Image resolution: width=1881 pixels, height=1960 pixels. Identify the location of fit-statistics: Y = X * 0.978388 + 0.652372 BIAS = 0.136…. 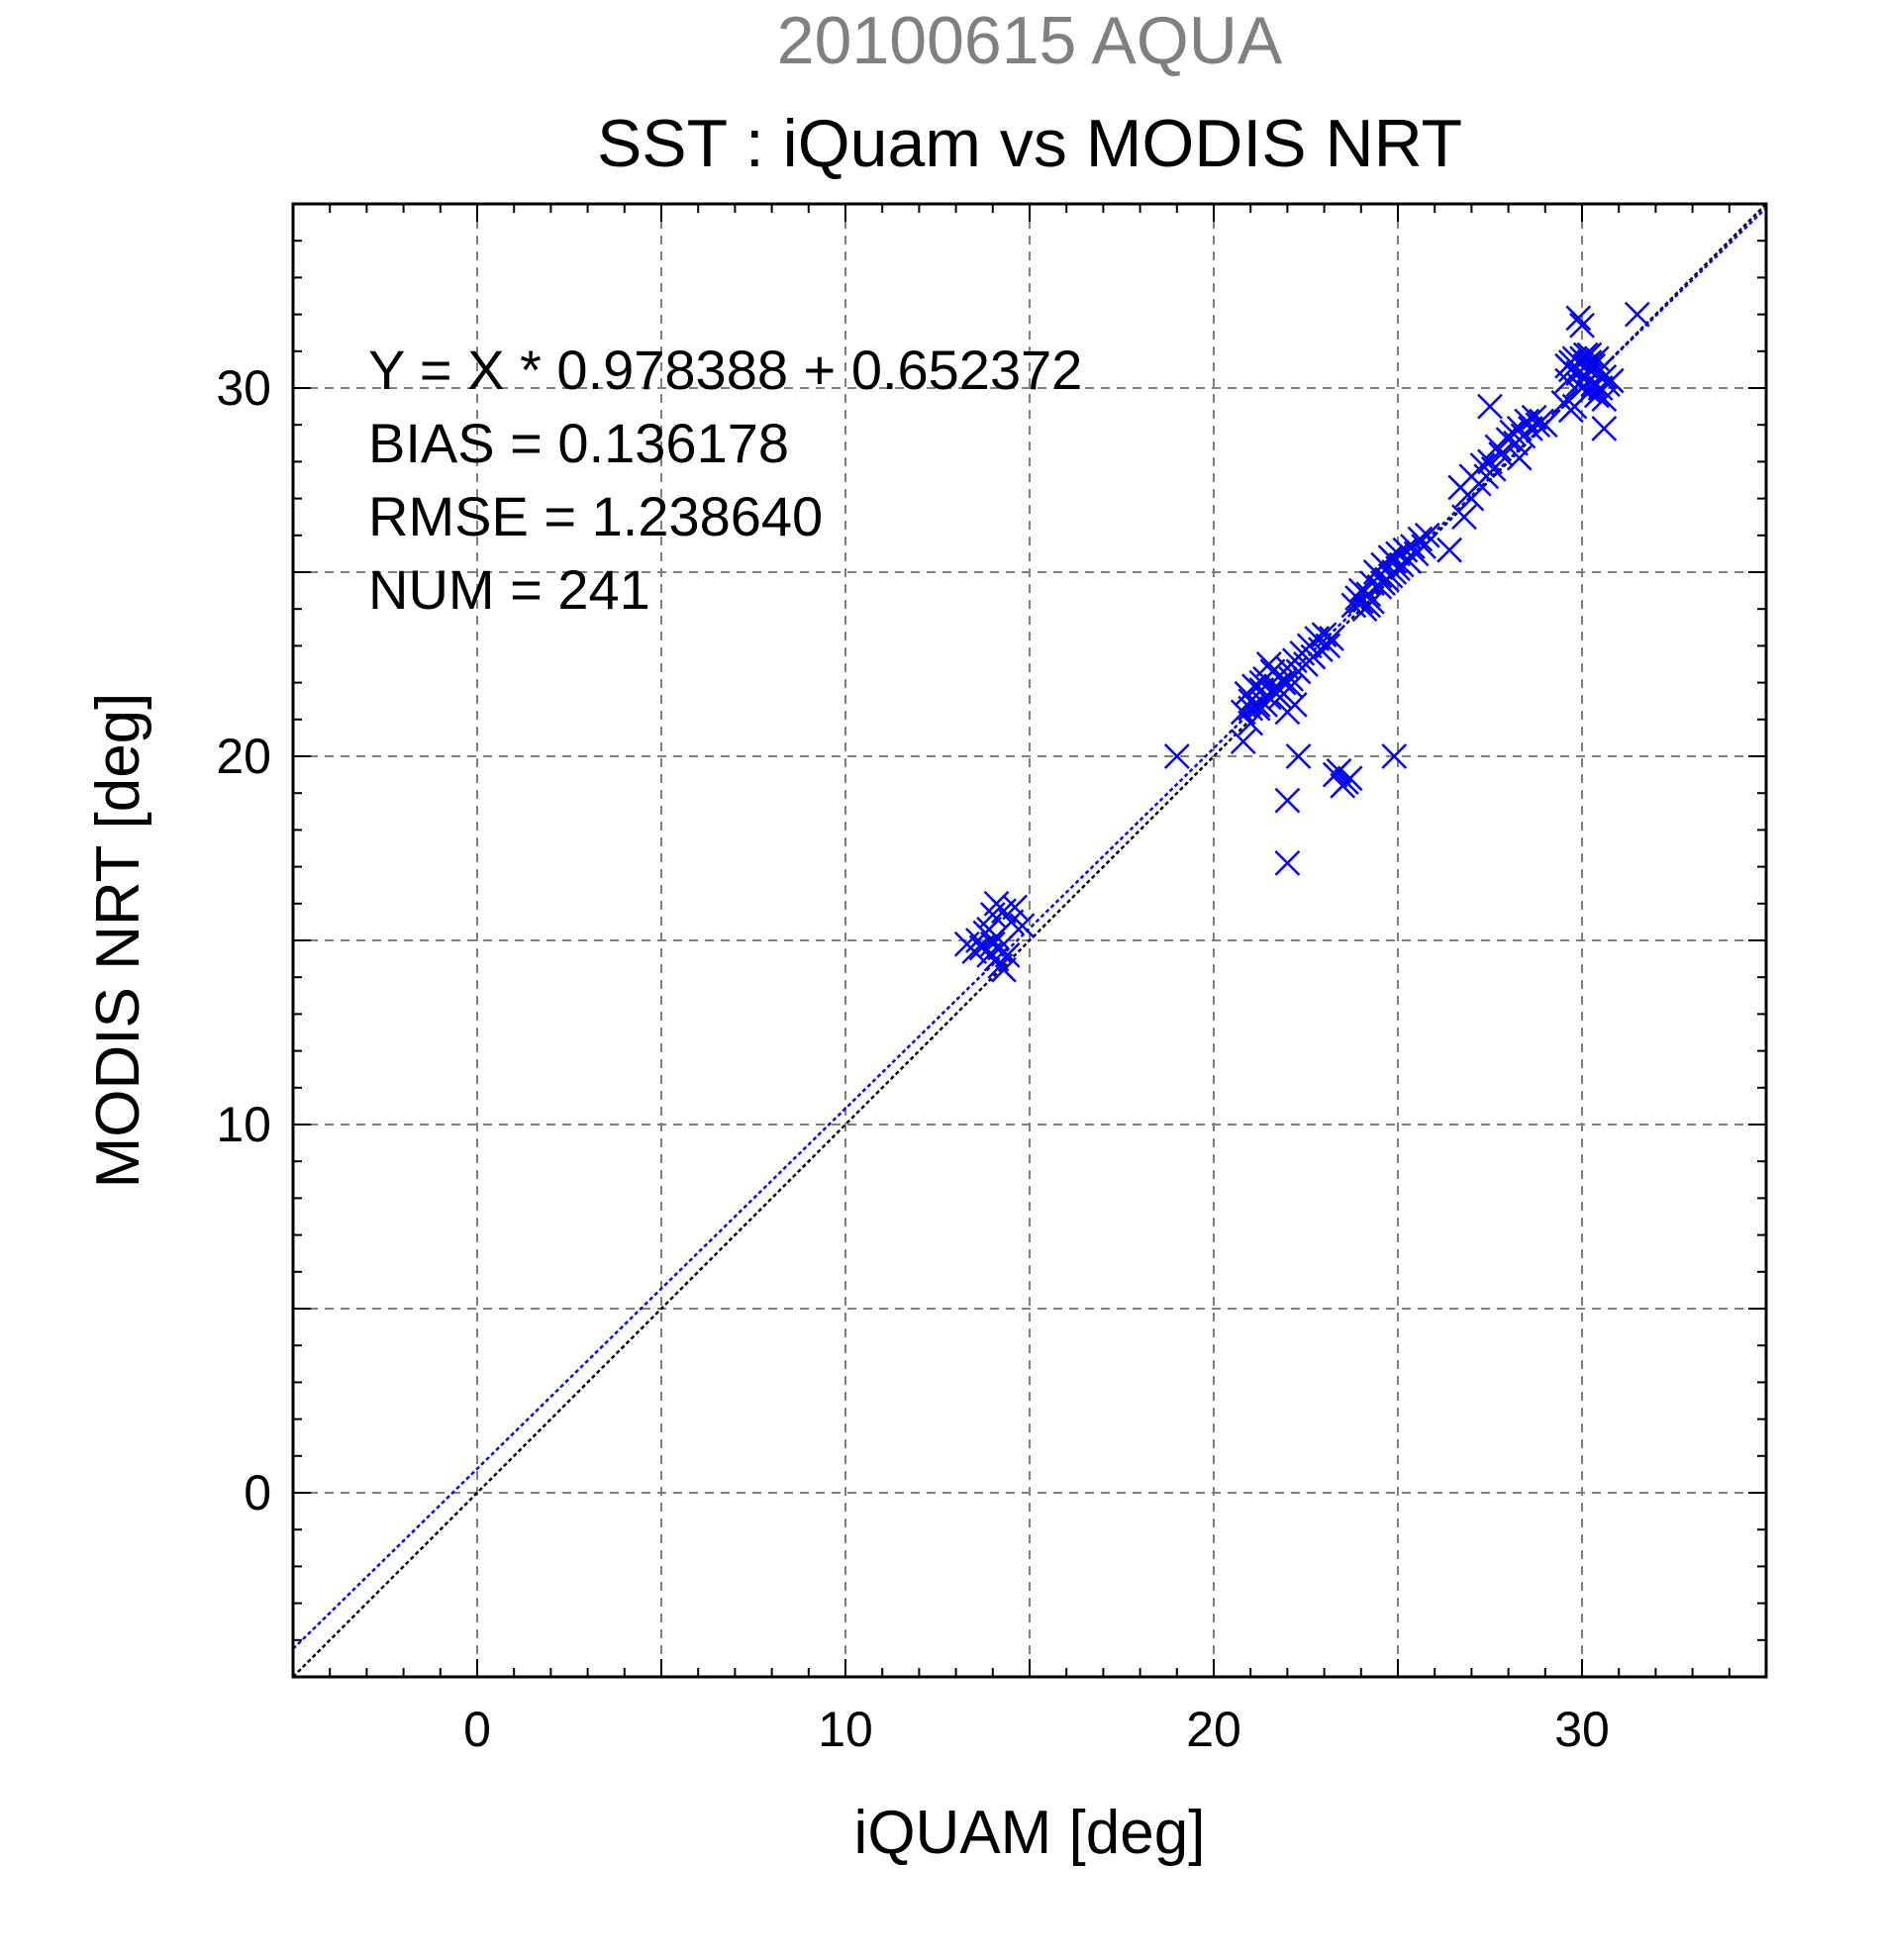
(725, 480).